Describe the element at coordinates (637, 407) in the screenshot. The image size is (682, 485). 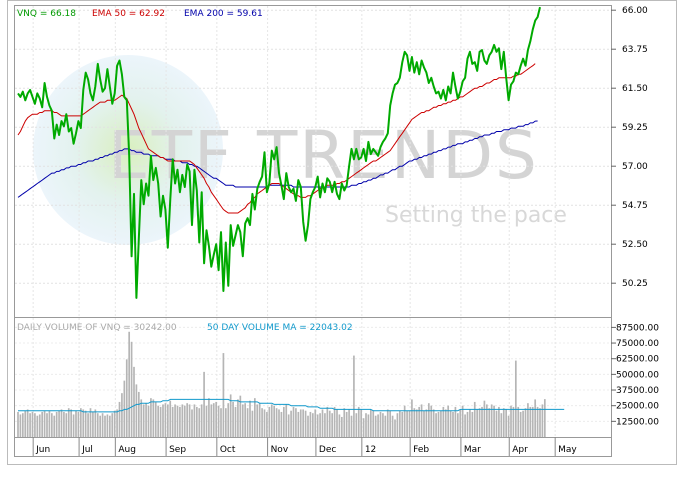
I see `volume-tick-label: 25000.00` at that location.